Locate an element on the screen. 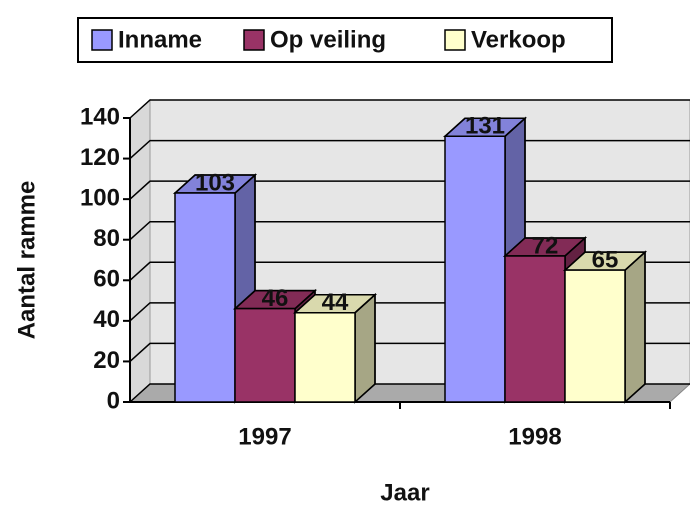 The image size is (690, 513). legend-box is located at coordinates (345, 40).